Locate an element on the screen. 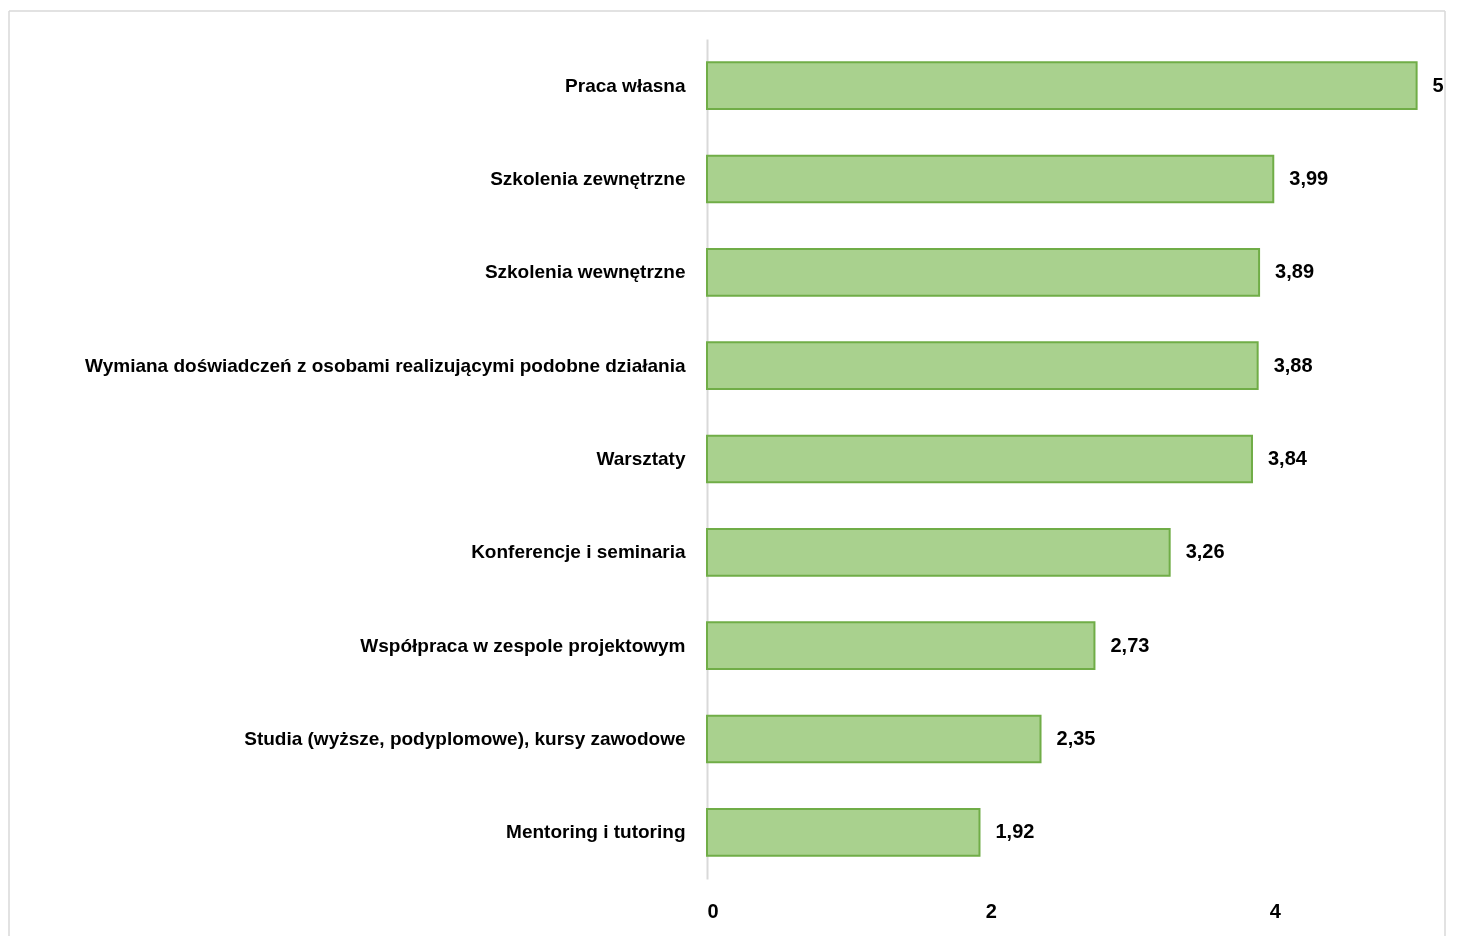  data-label: 3,89 is located at coordinates (1295, 271).